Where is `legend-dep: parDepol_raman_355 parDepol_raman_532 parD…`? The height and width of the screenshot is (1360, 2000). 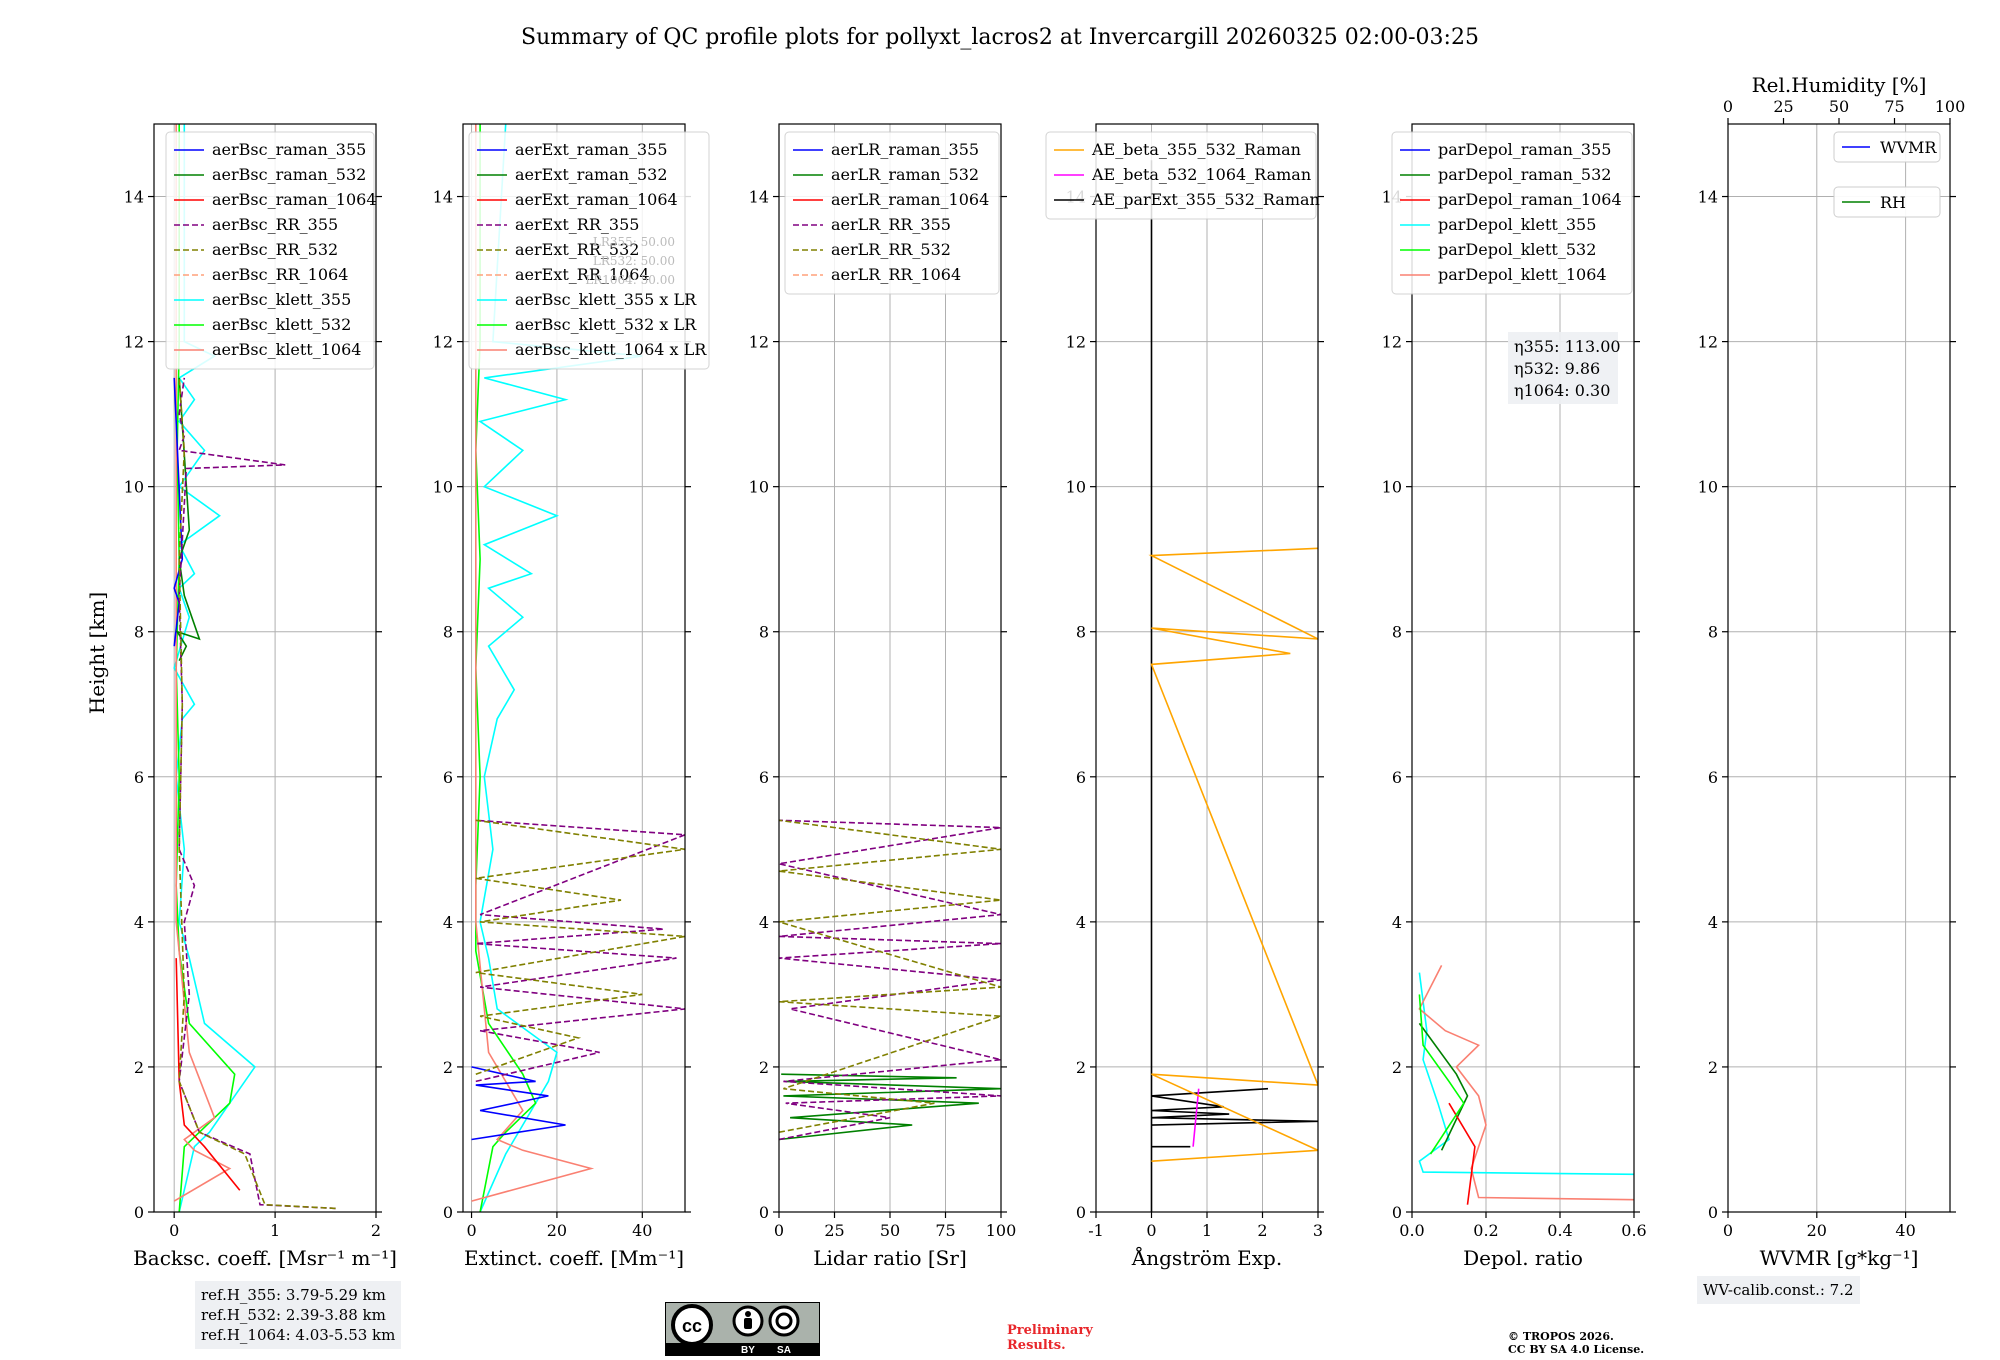 legend-dep: parDepol_raman_355 parDepol_raman_532 parD… is located at coordinates (1512, 213).